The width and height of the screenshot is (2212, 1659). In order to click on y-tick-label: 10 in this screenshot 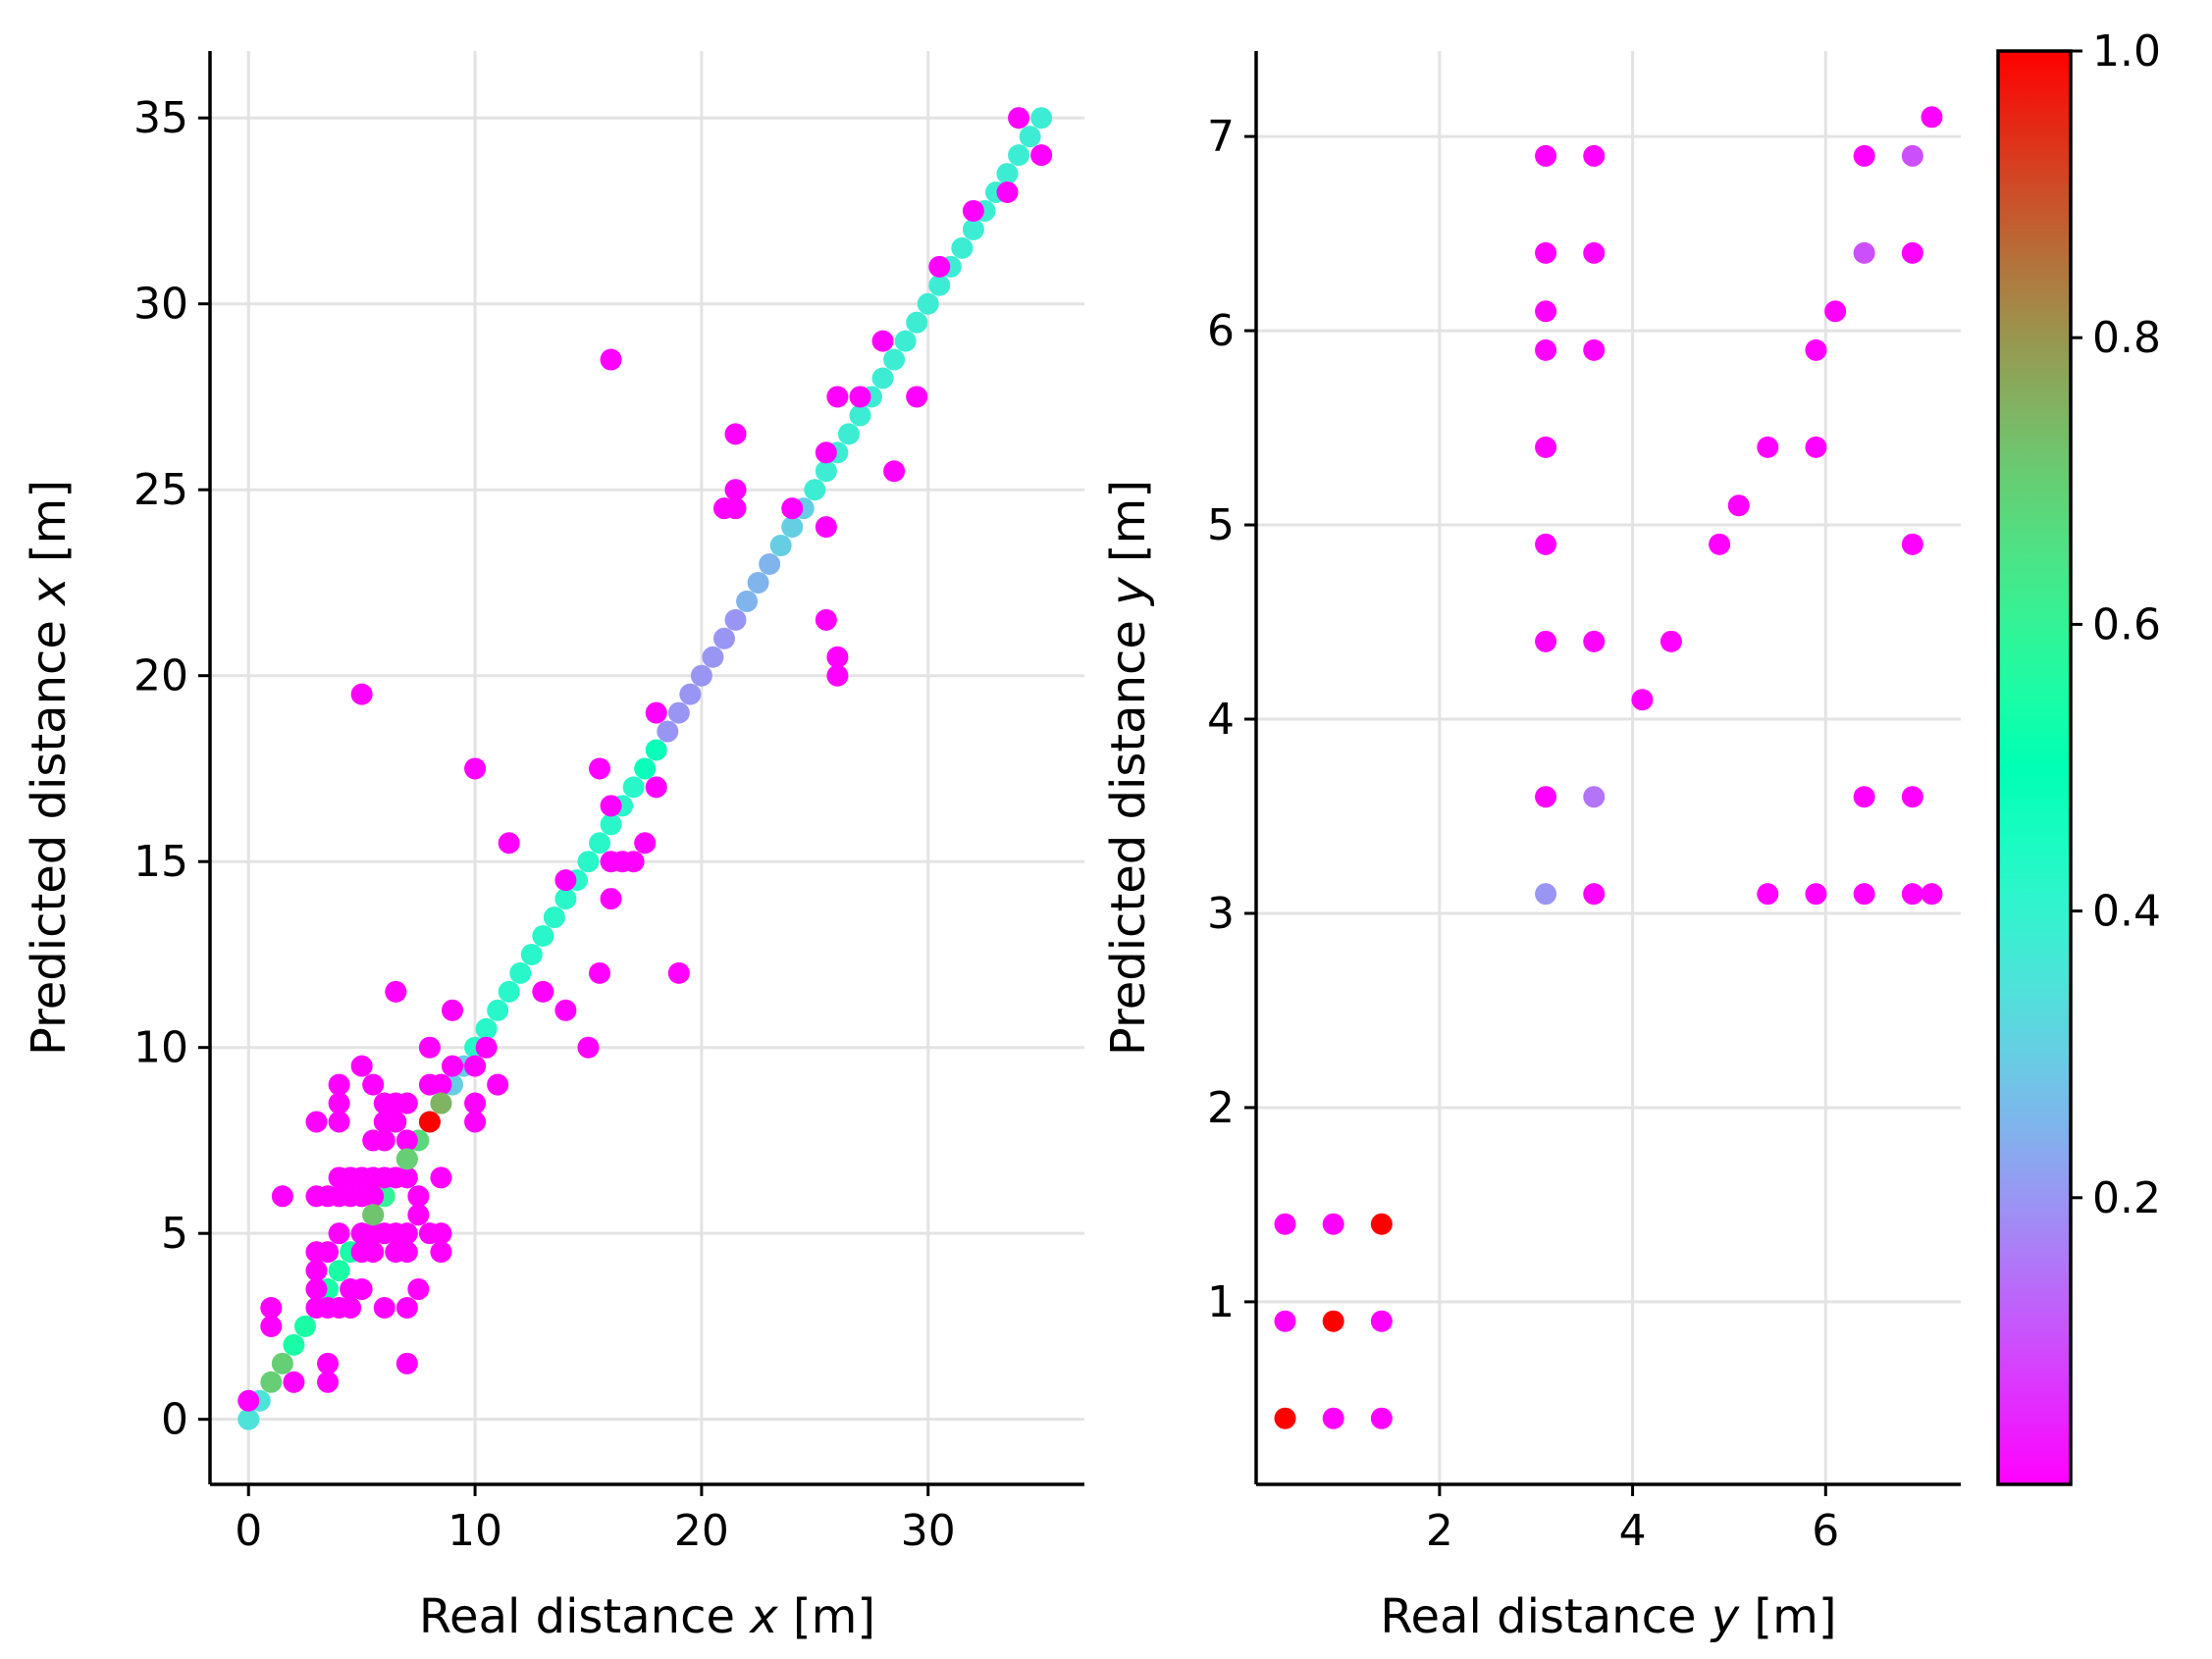, I will do `click(161, 1048)`.